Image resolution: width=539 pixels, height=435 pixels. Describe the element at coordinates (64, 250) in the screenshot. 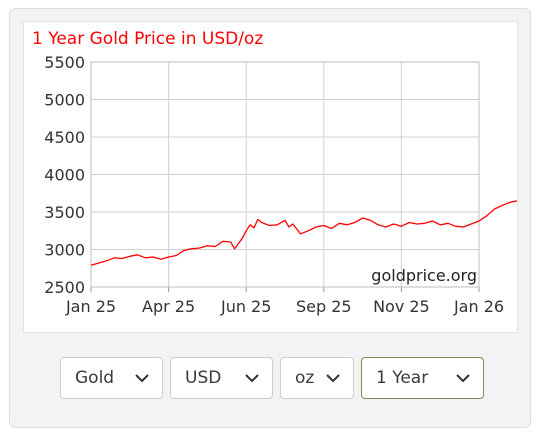

I see `y-tick-label: 3000` at that location.